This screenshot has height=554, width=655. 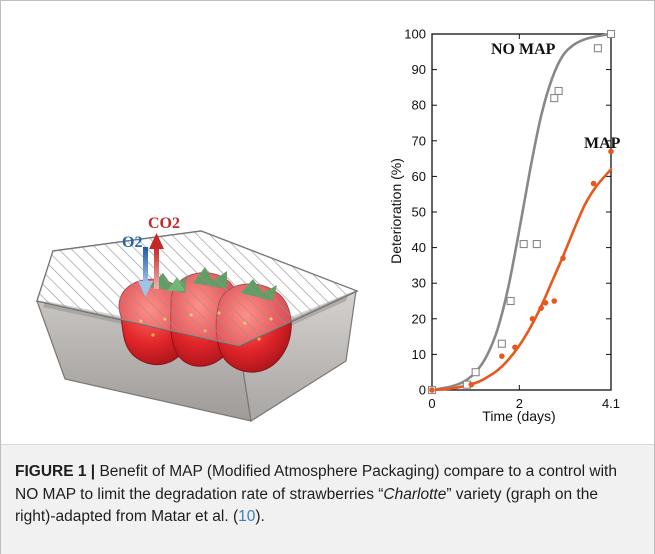 I want to click on x-tick-label: 2, so click(x=519, y=403).